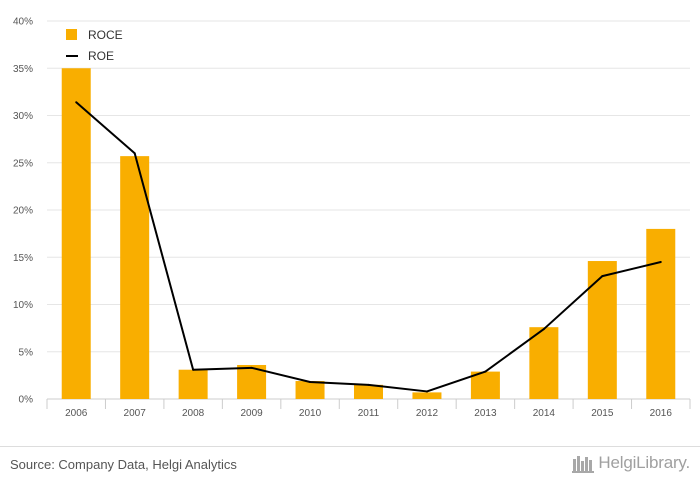  Describe the element at coordinates (123, 464) in the screenshot. I see `source-note: Source: Company Data, Helgi Analytics` at that location.